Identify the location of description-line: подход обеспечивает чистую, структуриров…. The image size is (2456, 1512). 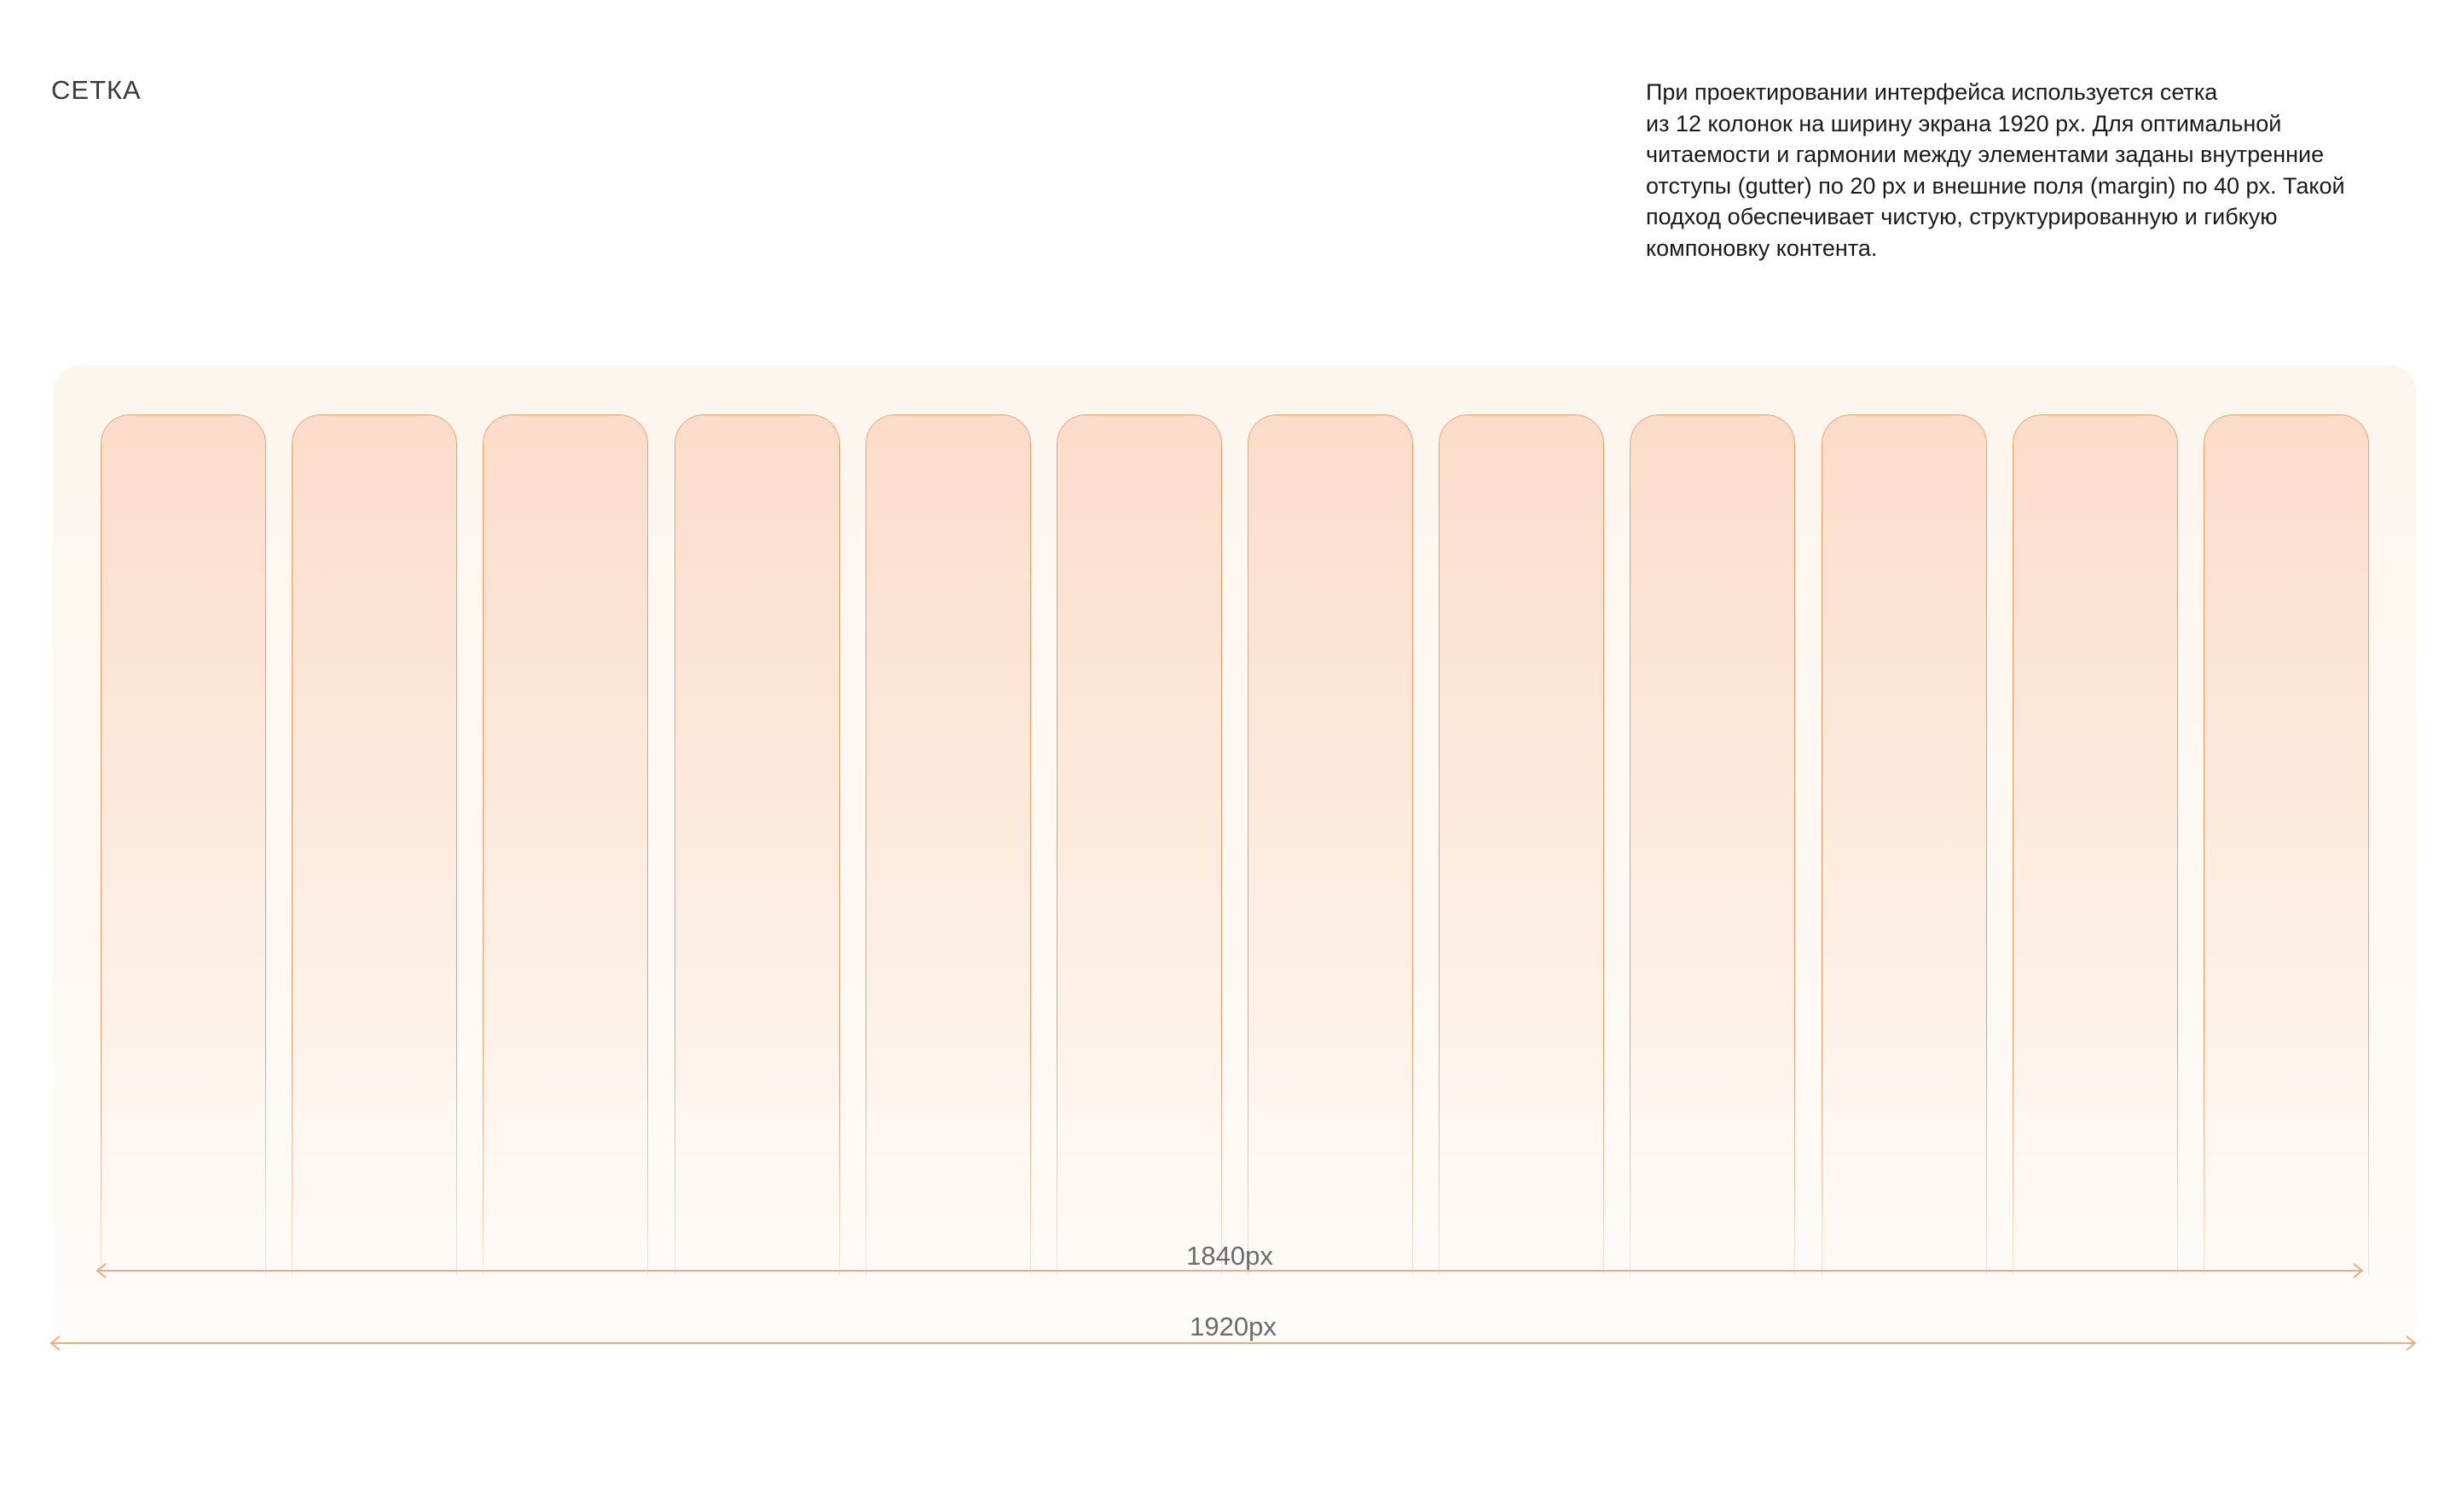
(1962, 216).